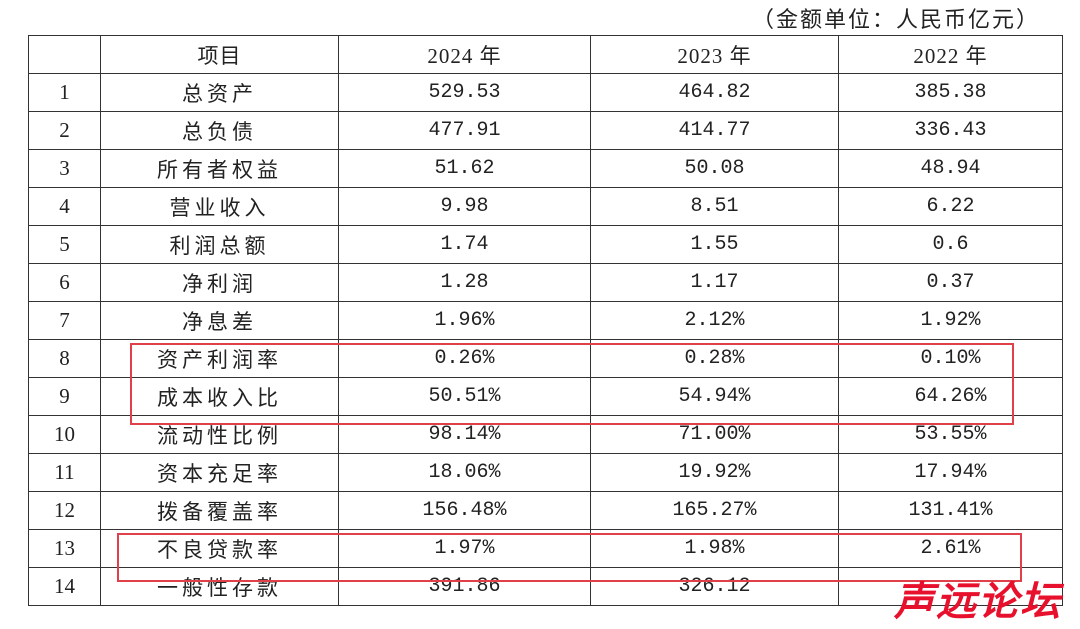 This screenshot has height=629, width=1080. Describe the element at coordinates (714, 282) in the screenshot. I see `value-cell: 1.17` at that location.